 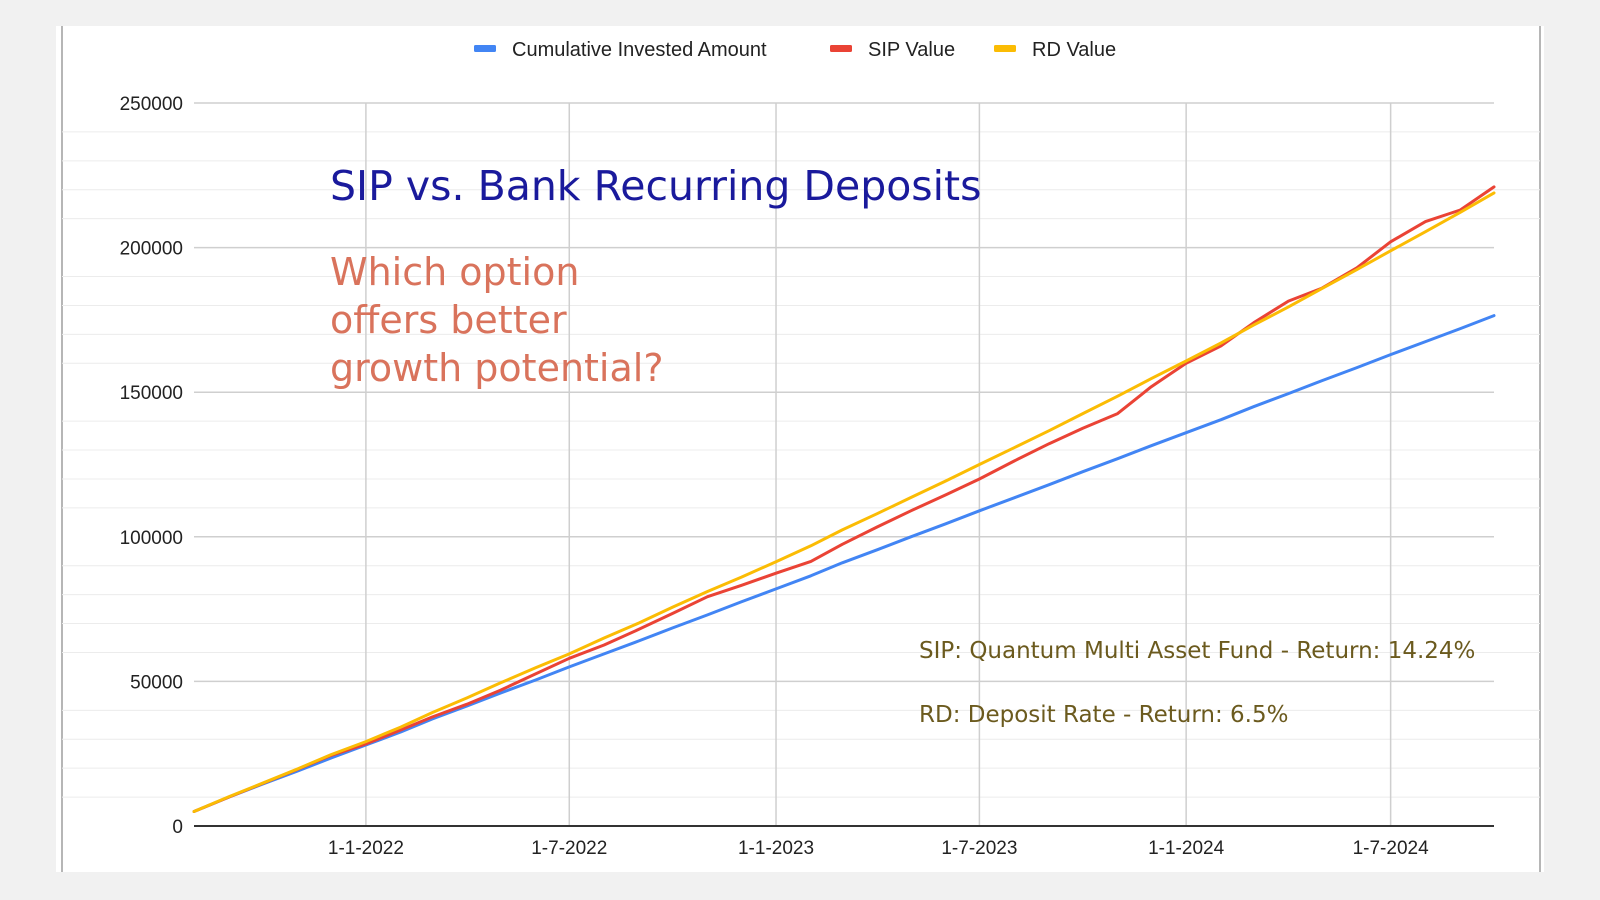 What do you see at coordinates (639, 50) in the screenshot?
I see `legend-label: Cumulative Invested Amount` at bounding box center [639, 50].